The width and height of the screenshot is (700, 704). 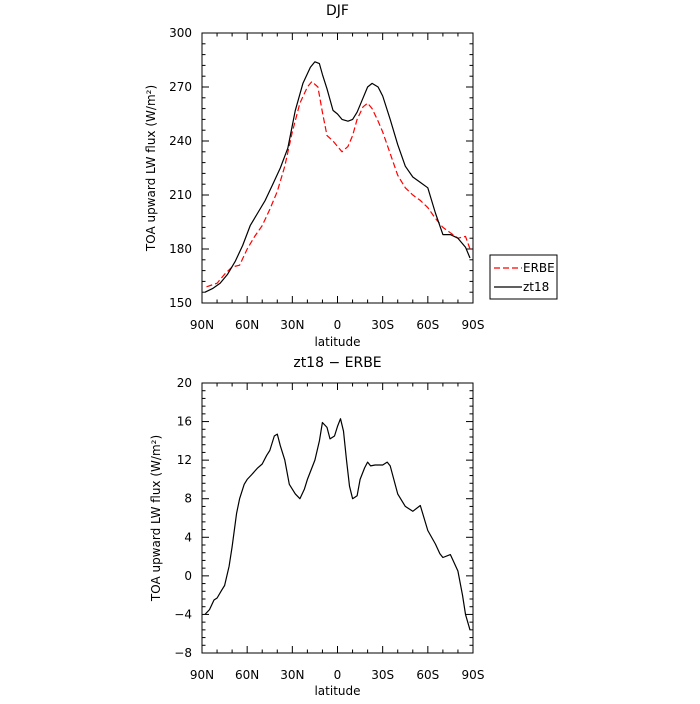 I want to click on legend-label-erbe: ERBE, so click(x=539, y=268).